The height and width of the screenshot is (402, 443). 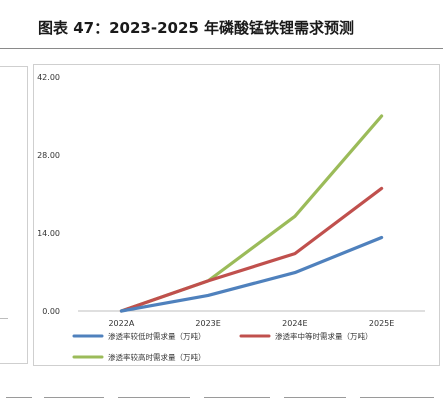 I want to click on x-tick-label: 2022A, so click(x=121, y=323).